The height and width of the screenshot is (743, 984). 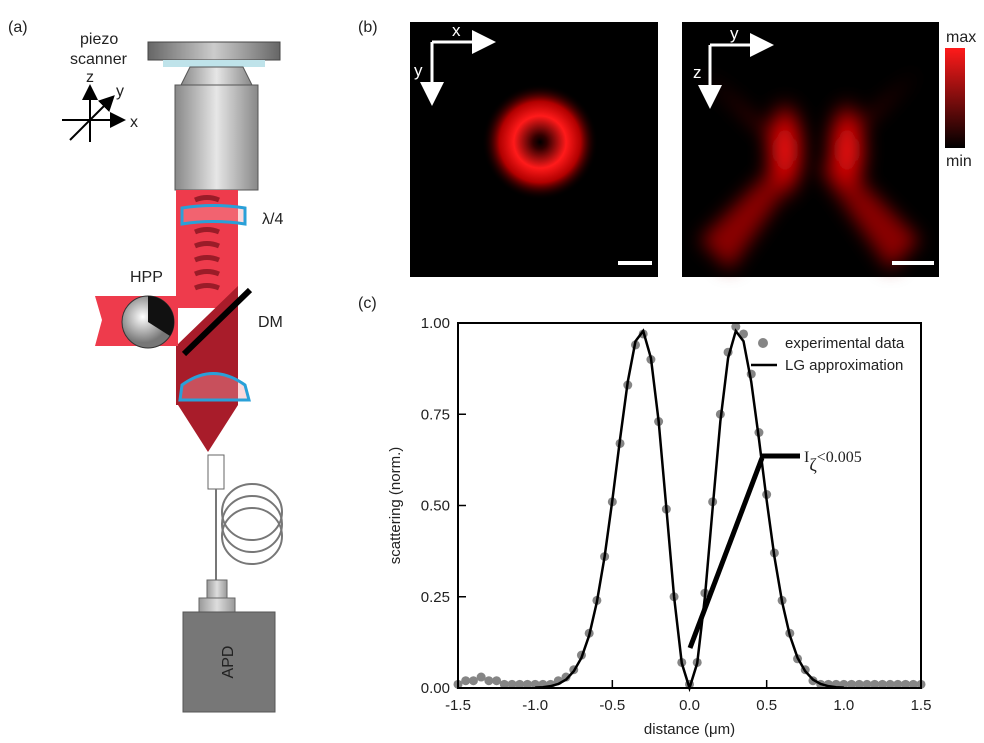 I want to click on apd-connector, so click(x=217, y=589).